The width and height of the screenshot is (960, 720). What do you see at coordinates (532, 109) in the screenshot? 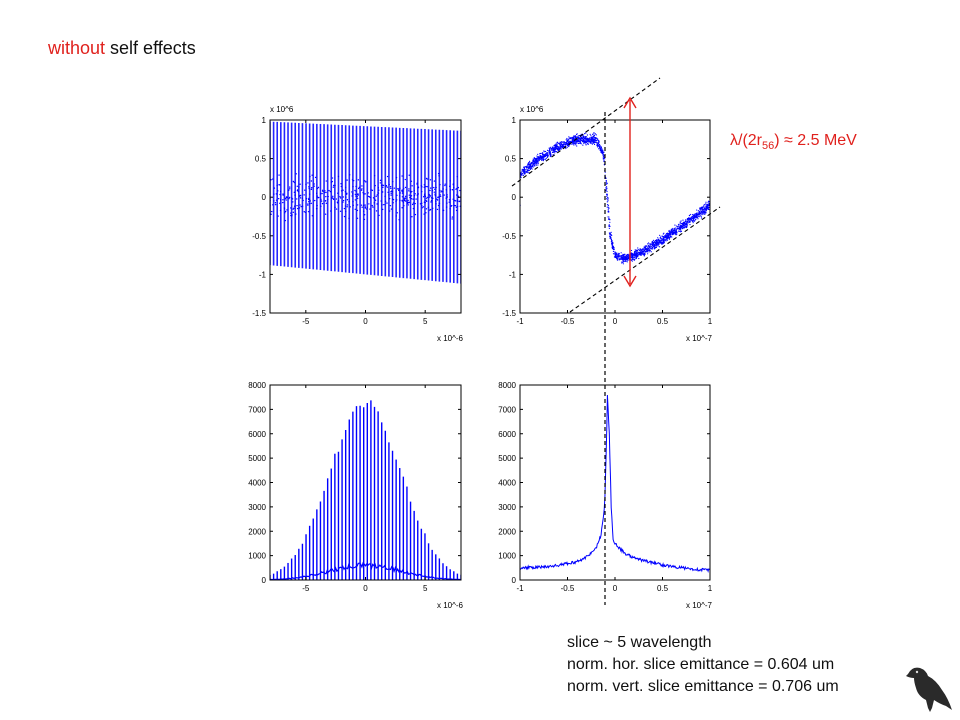
I see `y-multiplier-label: x 10^6` at bounding box center [532, 109].